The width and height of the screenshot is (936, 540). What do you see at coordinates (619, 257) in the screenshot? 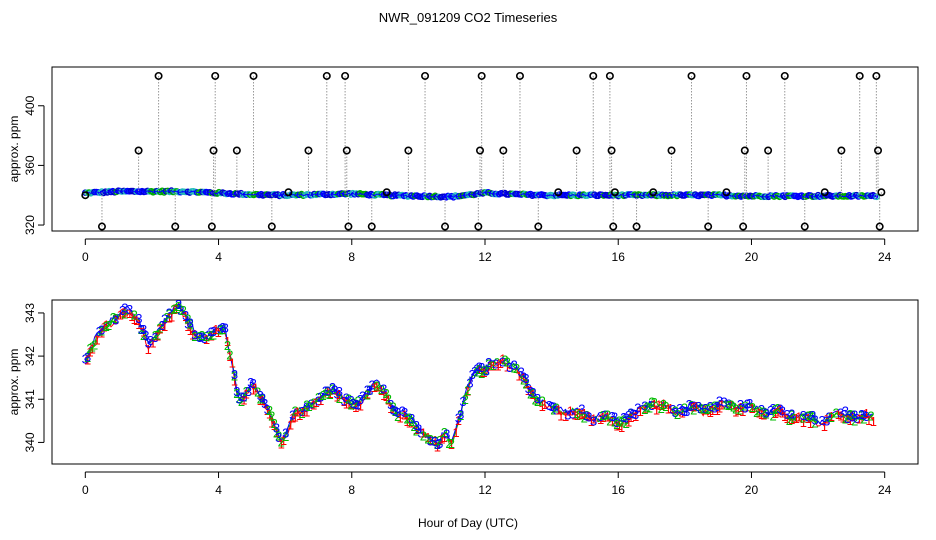
I see `top-x-tick-label: 16` at bounding box center [619, 257].